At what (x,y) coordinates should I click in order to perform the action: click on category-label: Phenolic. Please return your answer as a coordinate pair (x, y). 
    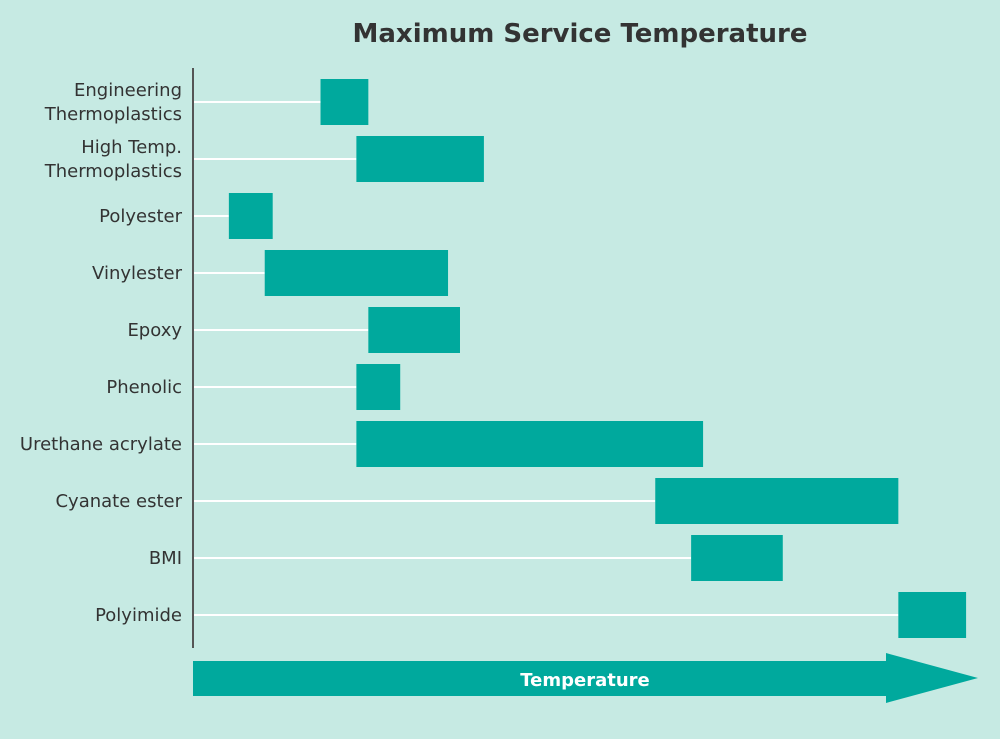
    Looking at the image, I should click on (144, 387).